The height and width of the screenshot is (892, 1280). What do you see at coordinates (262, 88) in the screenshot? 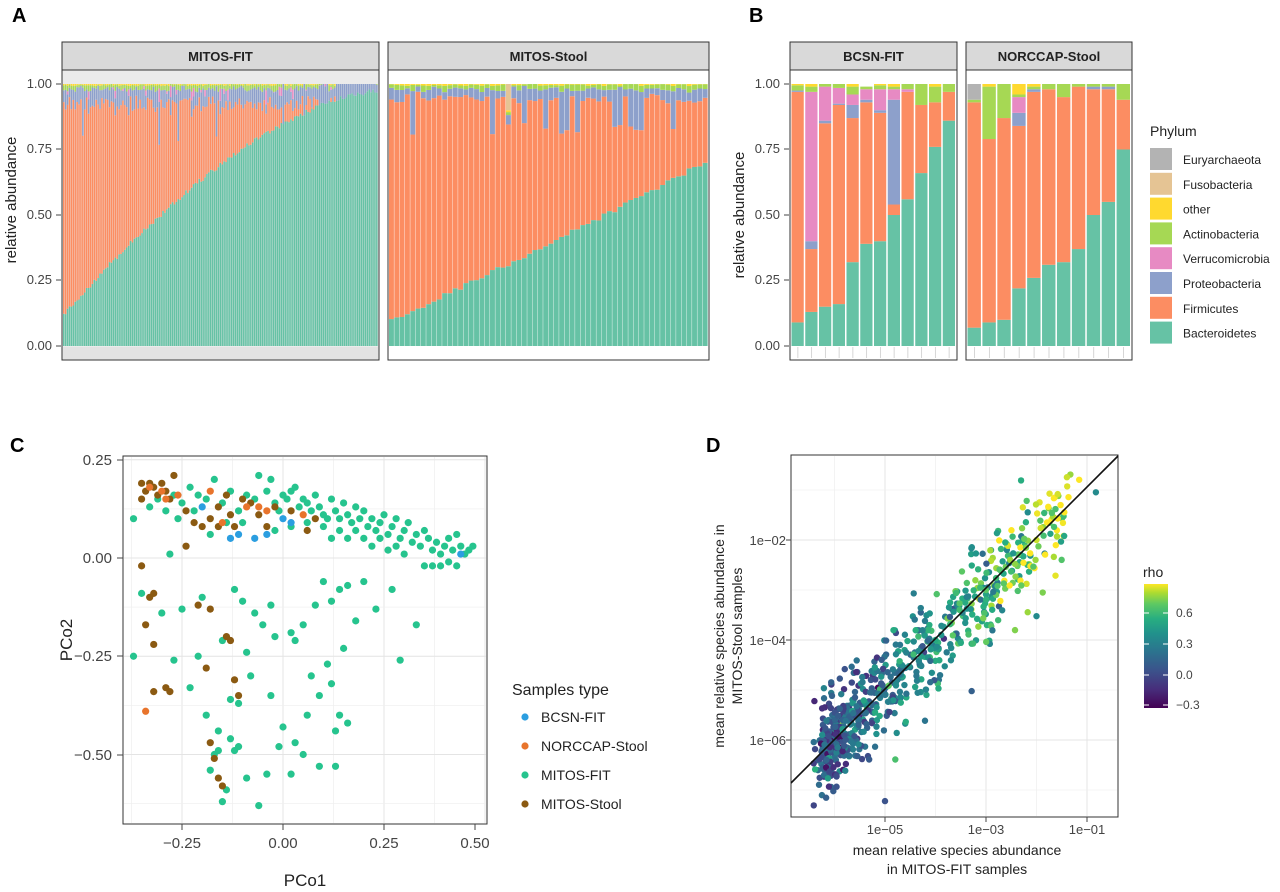
I see `mitos-fit-bar-104-actinobacteria` at bounding box center [262, 88].